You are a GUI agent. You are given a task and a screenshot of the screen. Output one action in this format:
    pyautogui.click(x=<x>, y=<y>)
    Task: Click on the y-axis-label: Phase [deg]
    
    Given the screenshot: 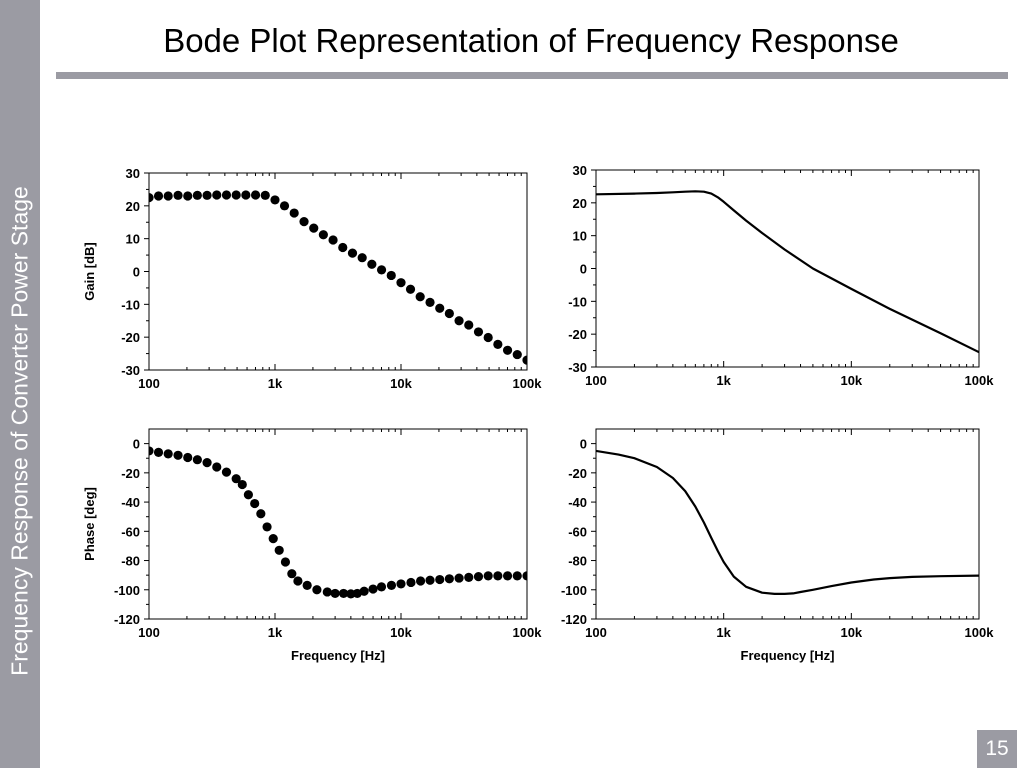 What is the action you would take?
    pyautogui.click(x=89, y=524)
    